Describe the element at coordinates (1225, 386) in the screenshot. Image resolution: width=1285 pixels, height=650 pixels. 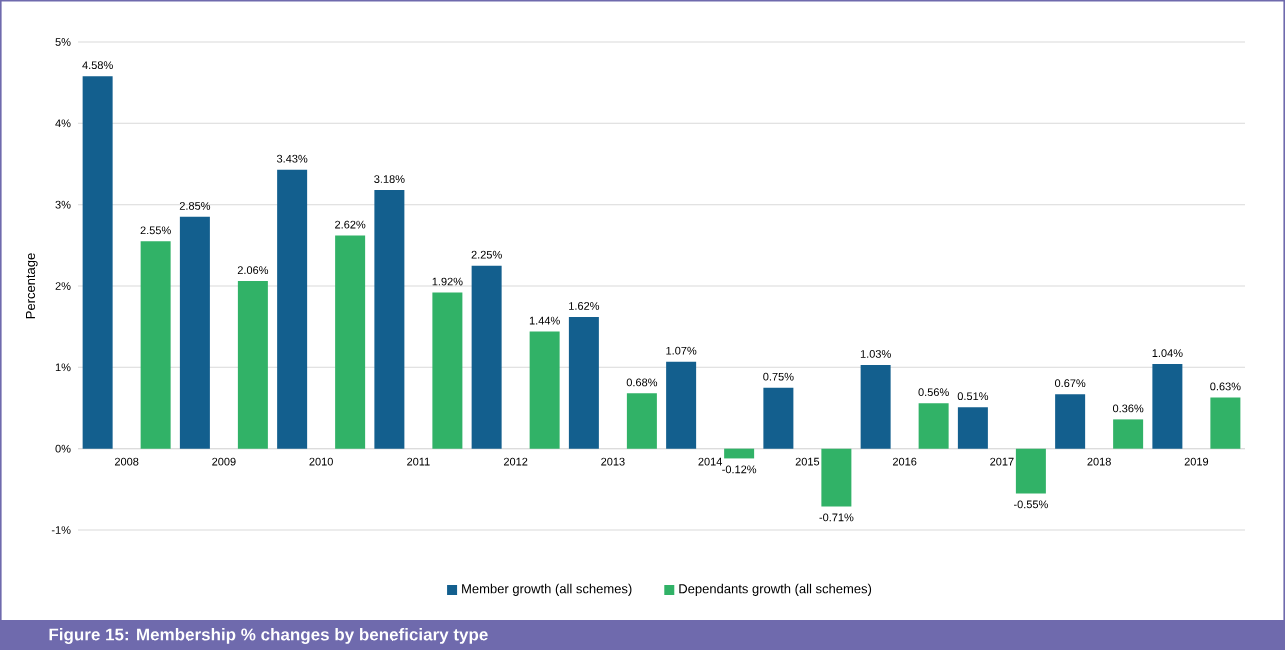
I see `data-label: 0.63%` at that location.